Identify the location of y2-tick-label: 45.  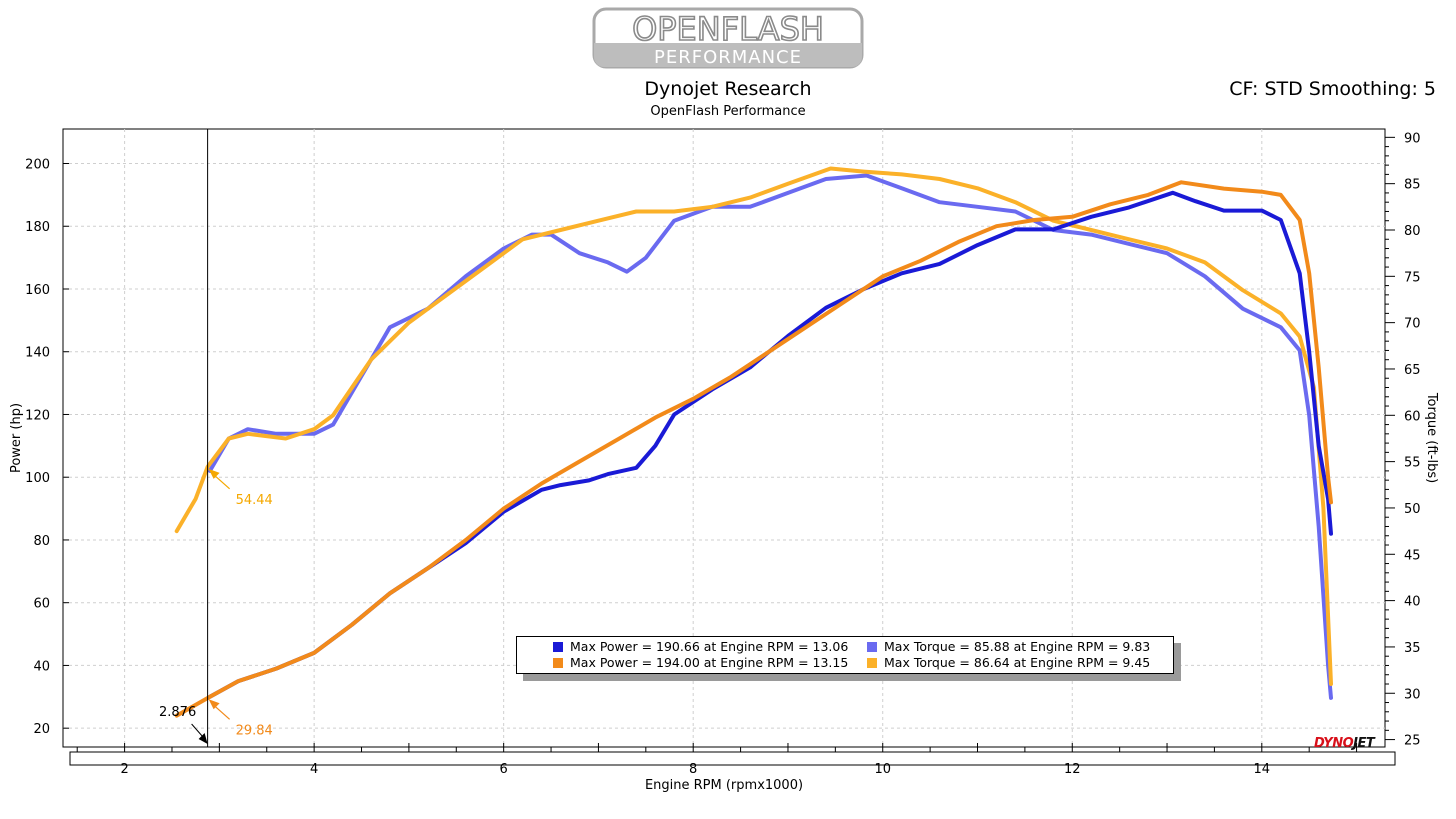
(1412, 555).